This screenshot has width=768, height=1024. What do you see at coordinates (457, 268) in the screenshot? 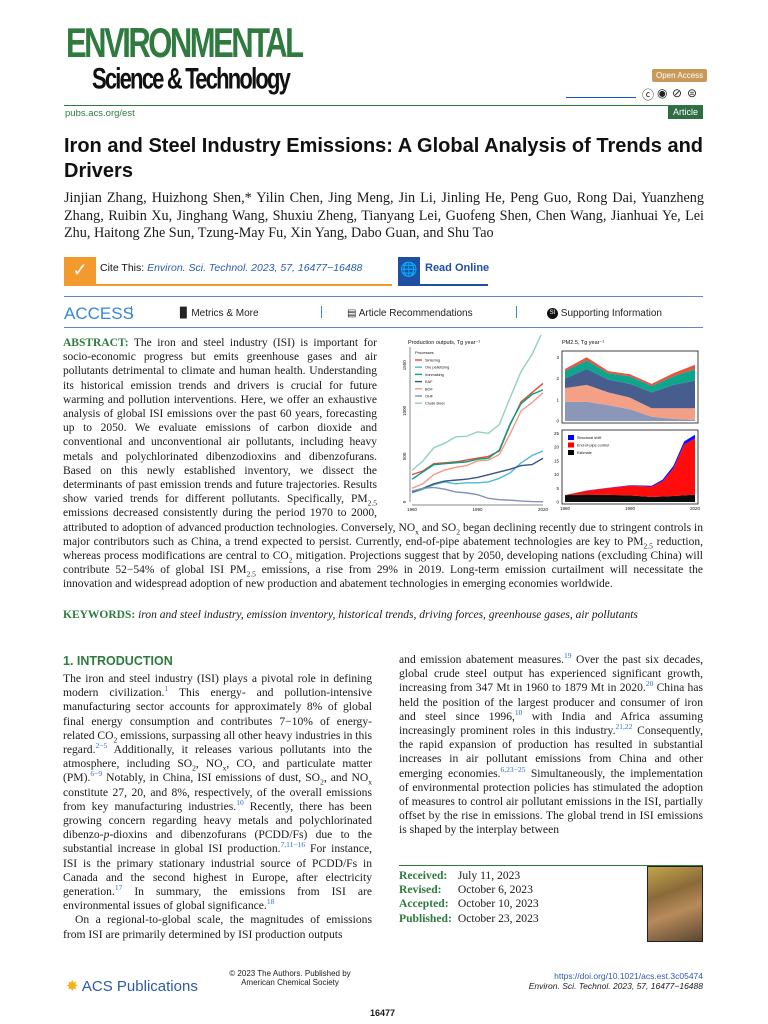
I see `read-online-link: Read Online` at bounding box center [457, 268].